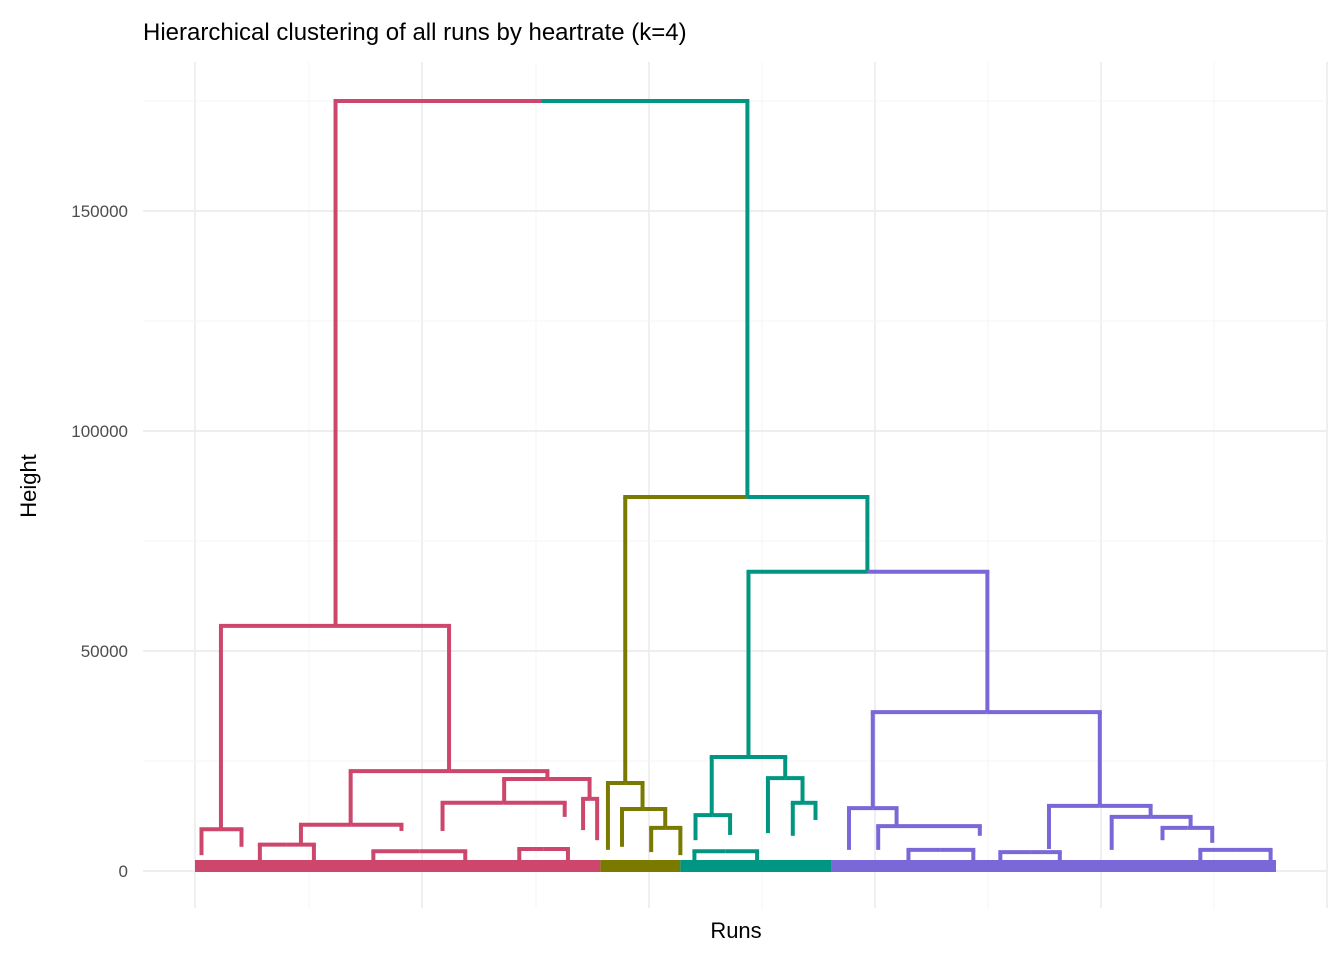 The width and height of the screenshot is (1344, 965). Describe the element at coordinates (735, 930) in the screenshot. I see `x-axis-label: Runs` at that location.